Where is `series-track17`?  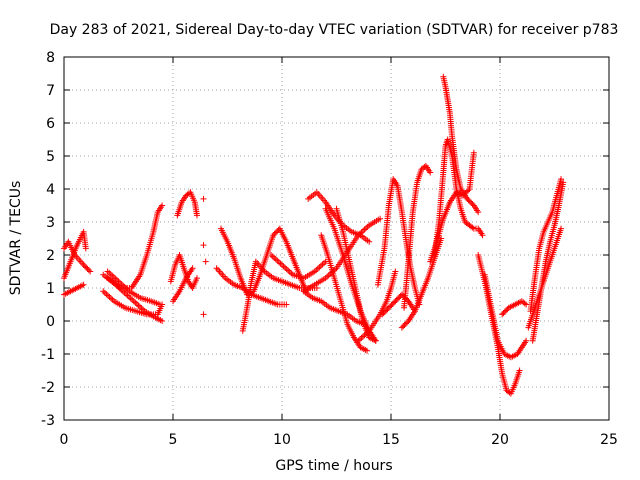 series-track17 is located at coordinates (342, 255).